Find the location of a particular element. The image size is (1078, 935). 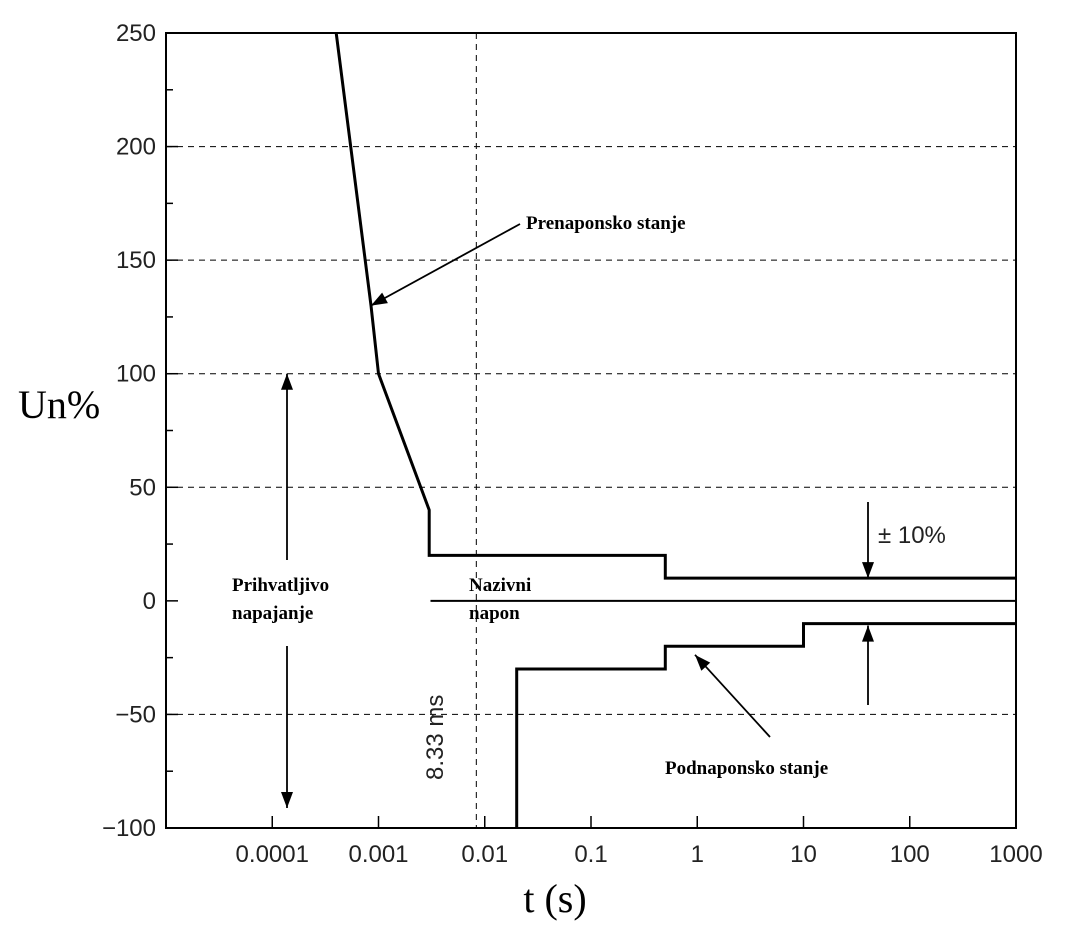

nominal-label-line2: napon is located at coordinates (494, 613).